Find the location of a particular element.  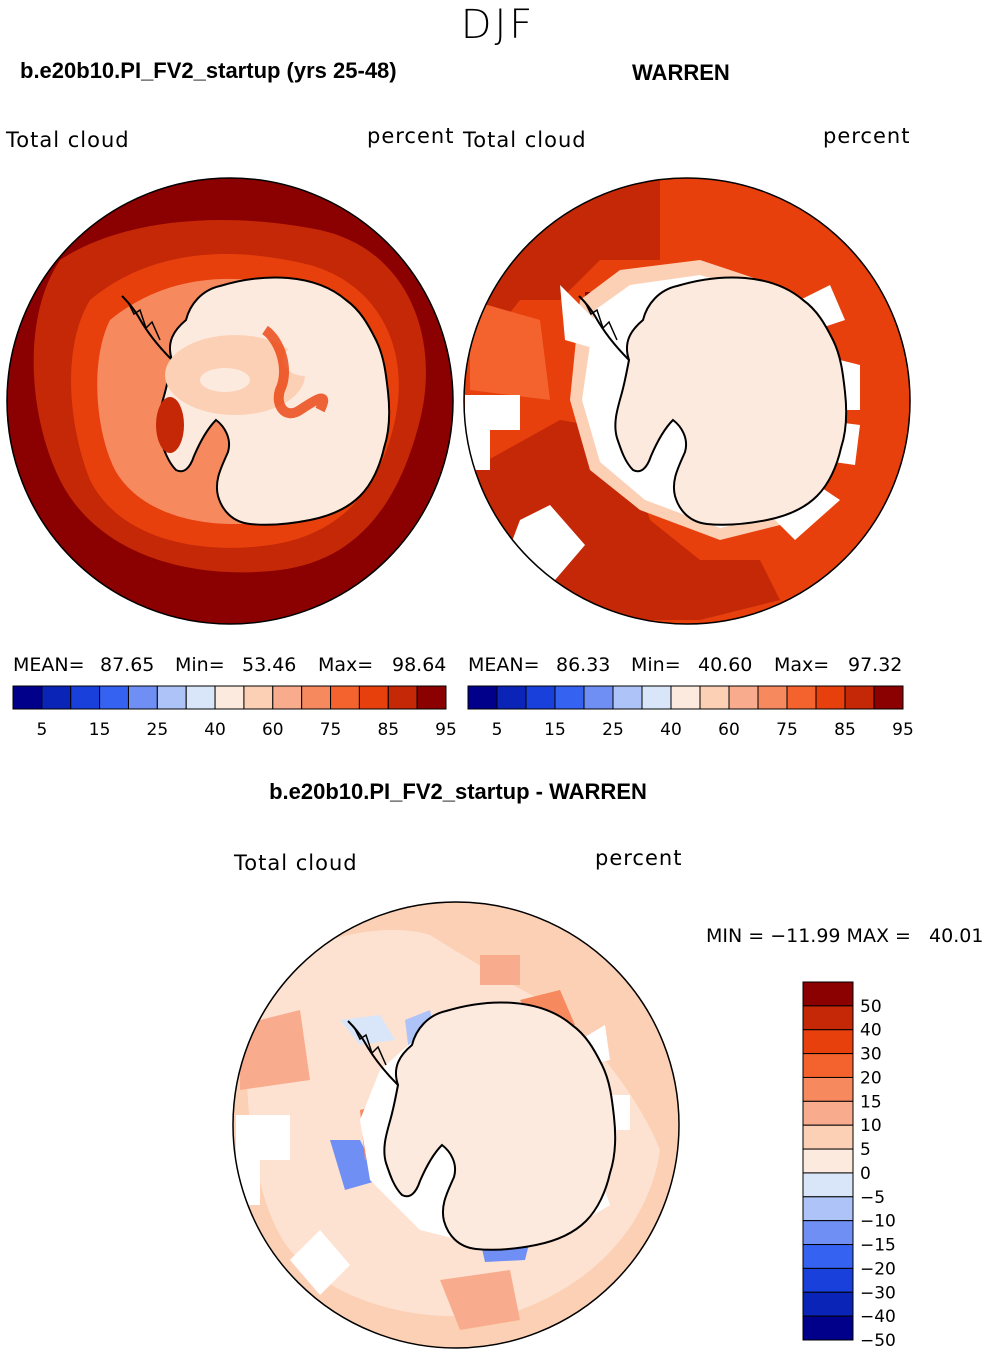

diff-units-label: percent is located at coordinates (639, 858).